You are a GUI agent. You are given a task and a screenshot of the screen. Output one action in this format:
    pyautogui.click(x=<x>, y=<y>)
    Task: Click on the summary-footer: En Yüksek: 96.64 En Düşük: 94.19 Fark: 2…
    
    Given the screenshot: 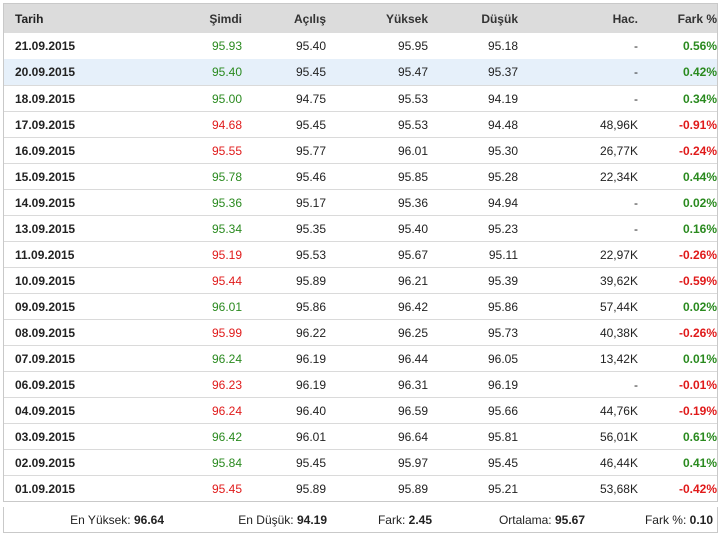 What is the action you would take?
    pyautogui.click(x=360, y=520)
    